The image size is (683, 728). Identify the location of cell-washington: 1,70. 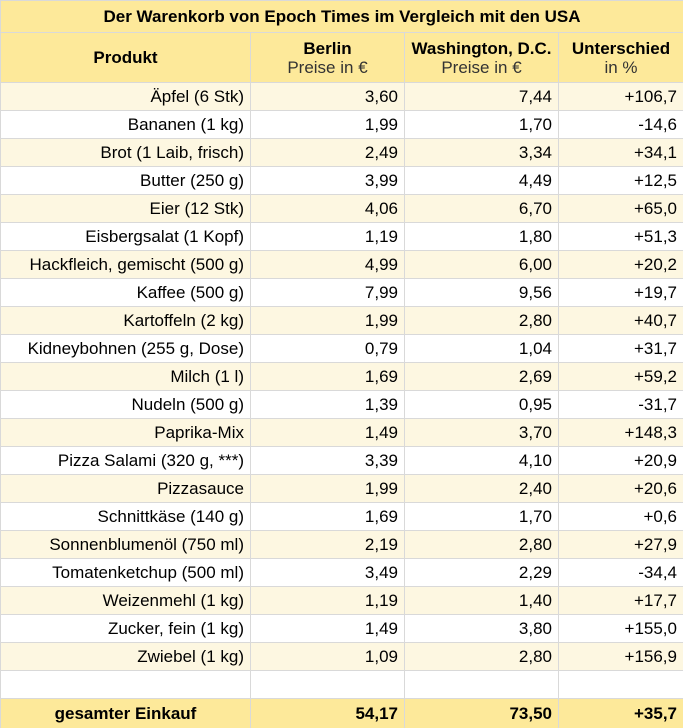
(481, 124).